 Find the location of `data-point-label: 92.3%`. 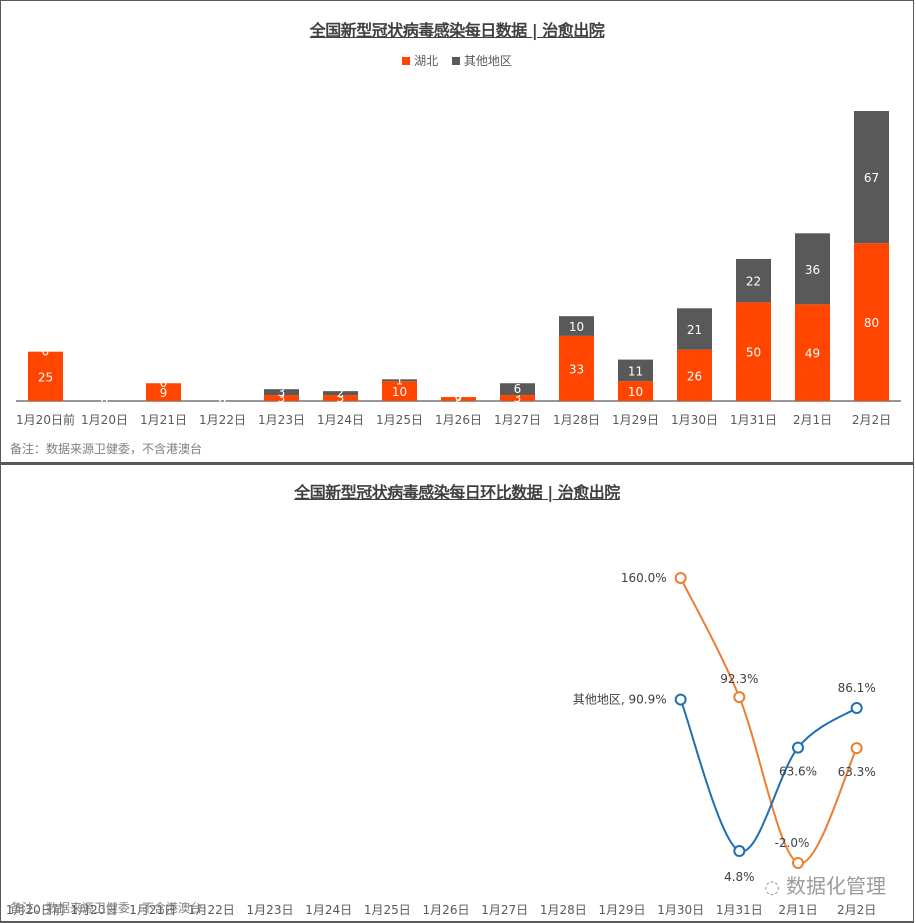

data-point-label: 92.3% is located at coordinates (739, 679).